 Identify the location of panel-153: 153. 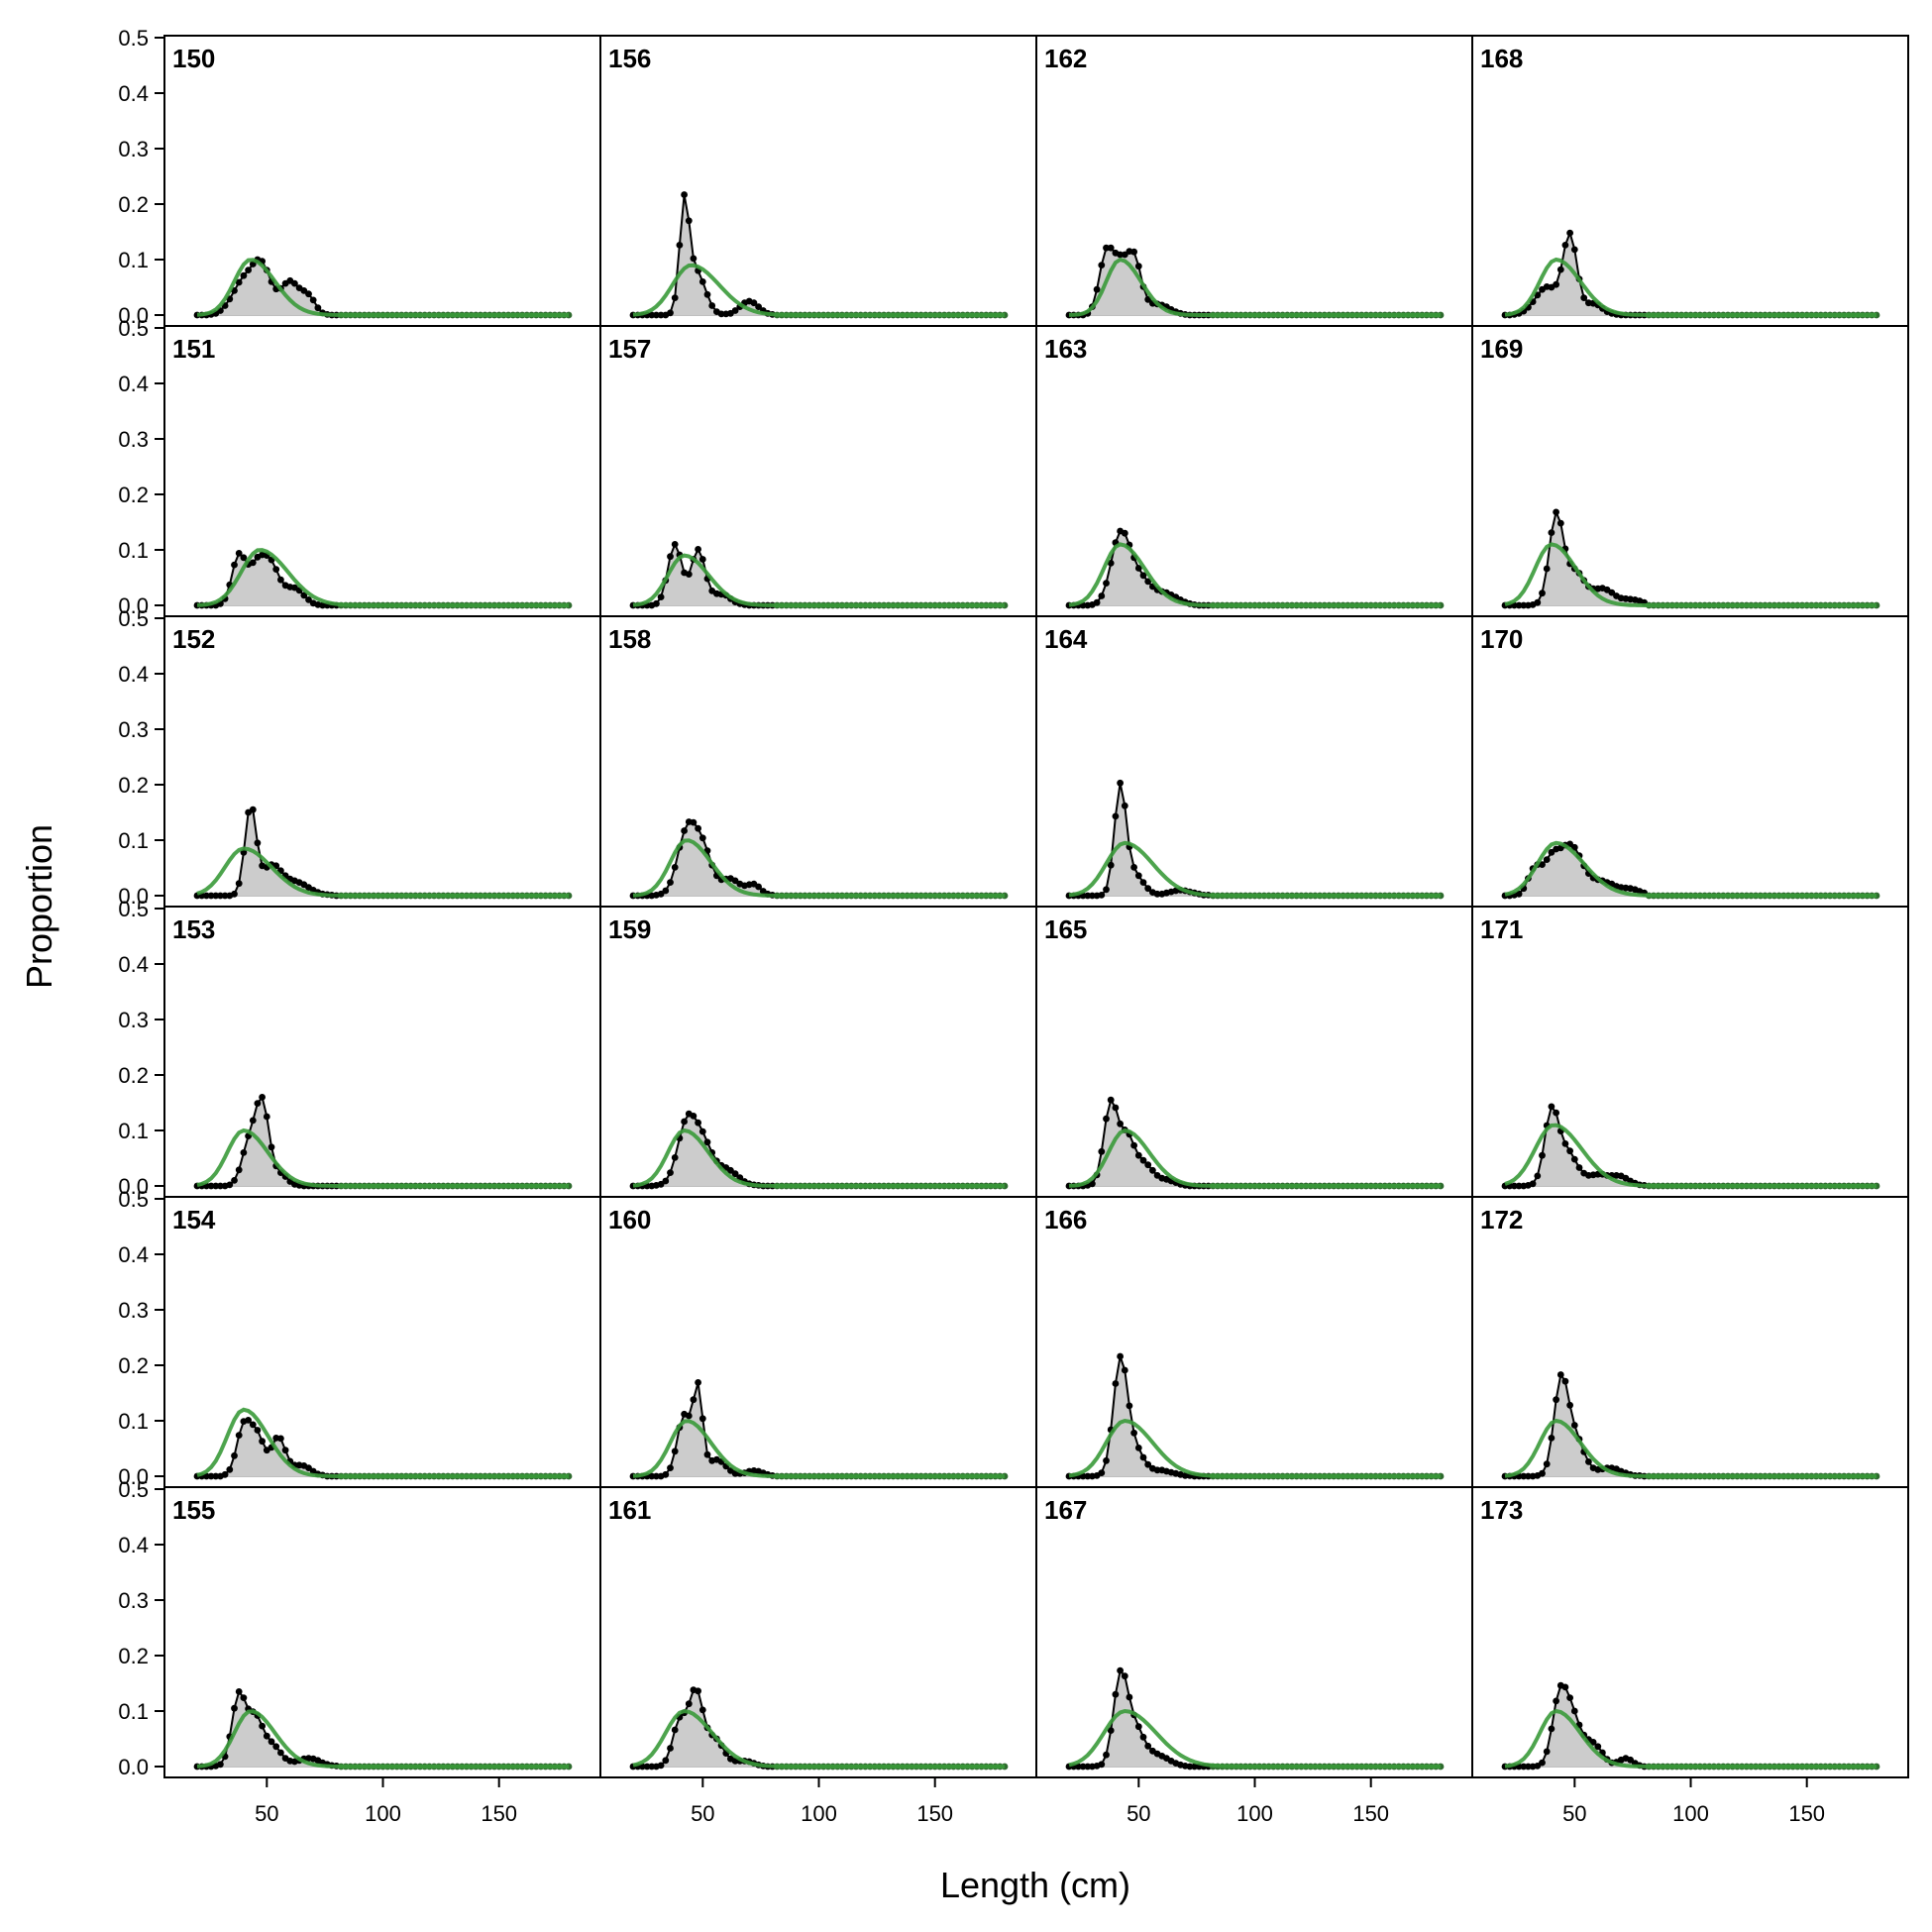
(382, 1052).